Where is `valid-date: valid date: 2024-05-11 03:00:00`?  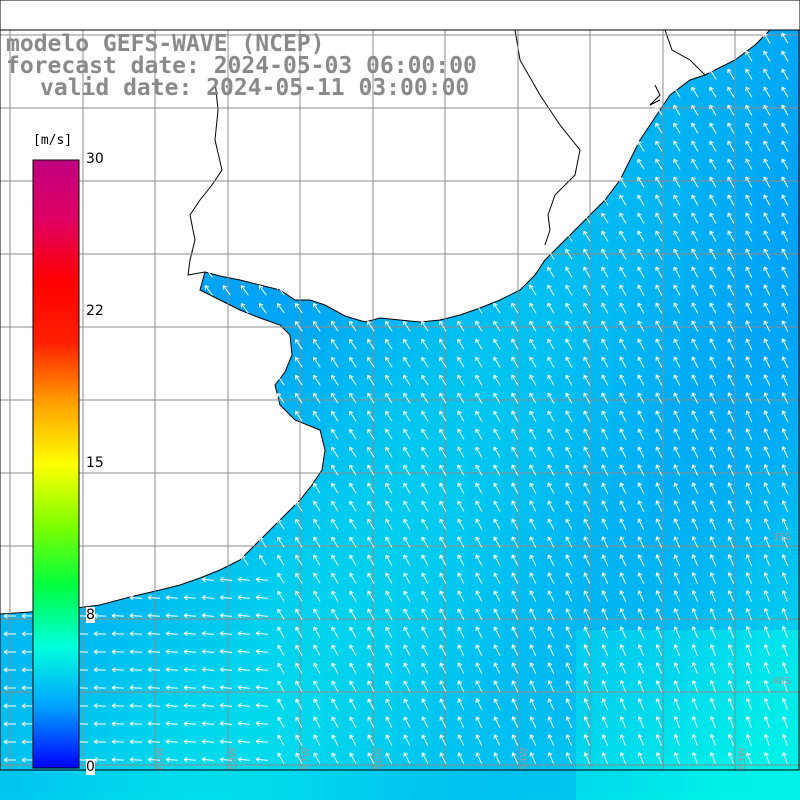 valid-date: valid date: 2024-05-11 03:00:00 is located at coordinates (255, 88).